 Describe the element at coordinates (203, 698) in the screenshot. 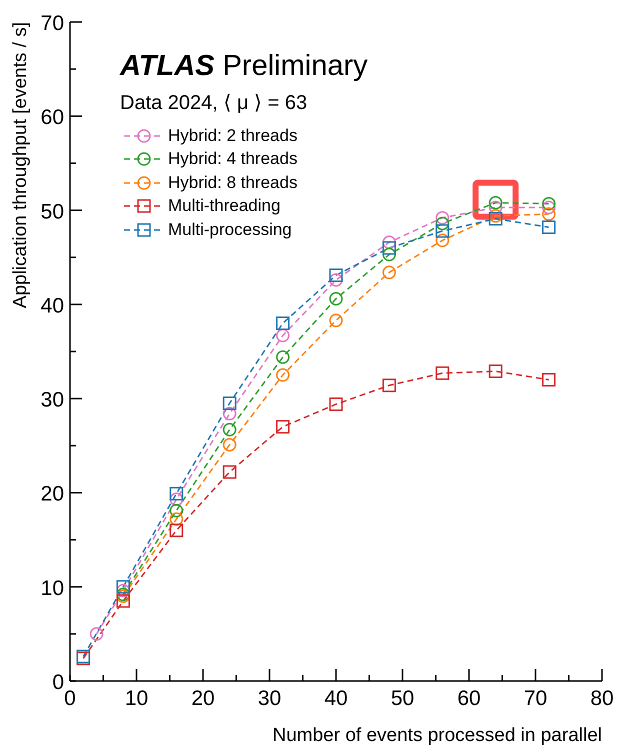

I see `x-tick-label: 20` at that location.